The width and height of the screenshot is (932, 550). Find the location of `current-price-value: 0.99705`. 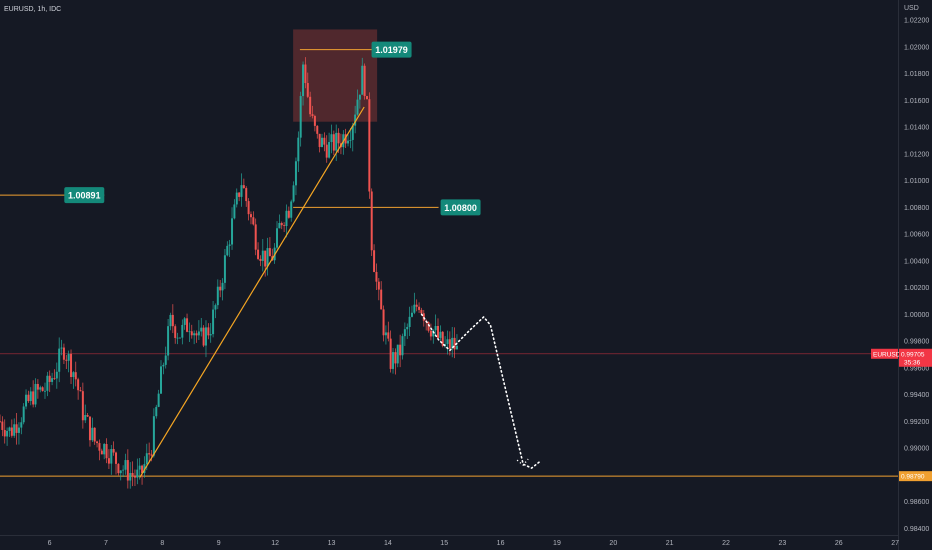

current-price-value: 0.99705 is located at coordinates (913, 354).